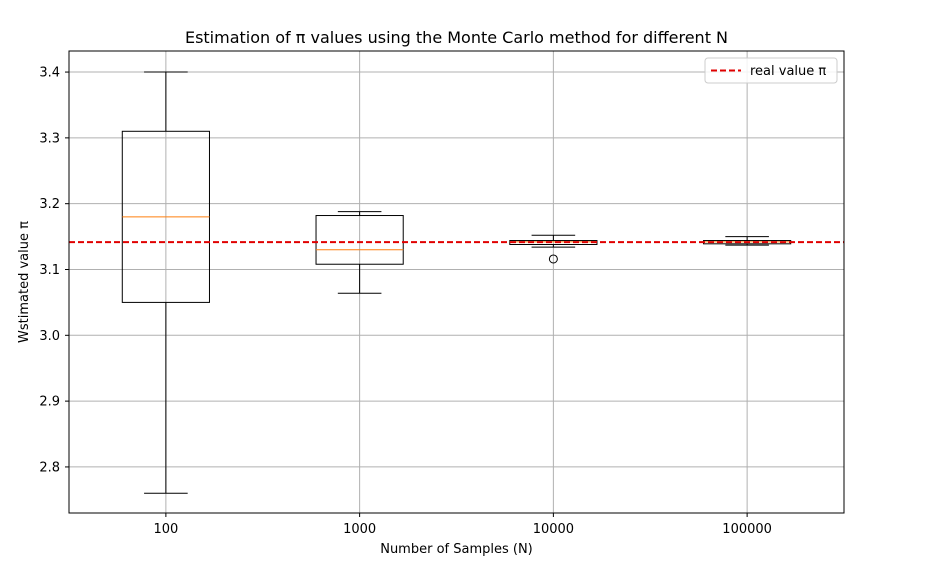 Image resolution: width=950 pixels, height=586 pixels. I want to click on x-tick-label: 1000, so click(359, 529).